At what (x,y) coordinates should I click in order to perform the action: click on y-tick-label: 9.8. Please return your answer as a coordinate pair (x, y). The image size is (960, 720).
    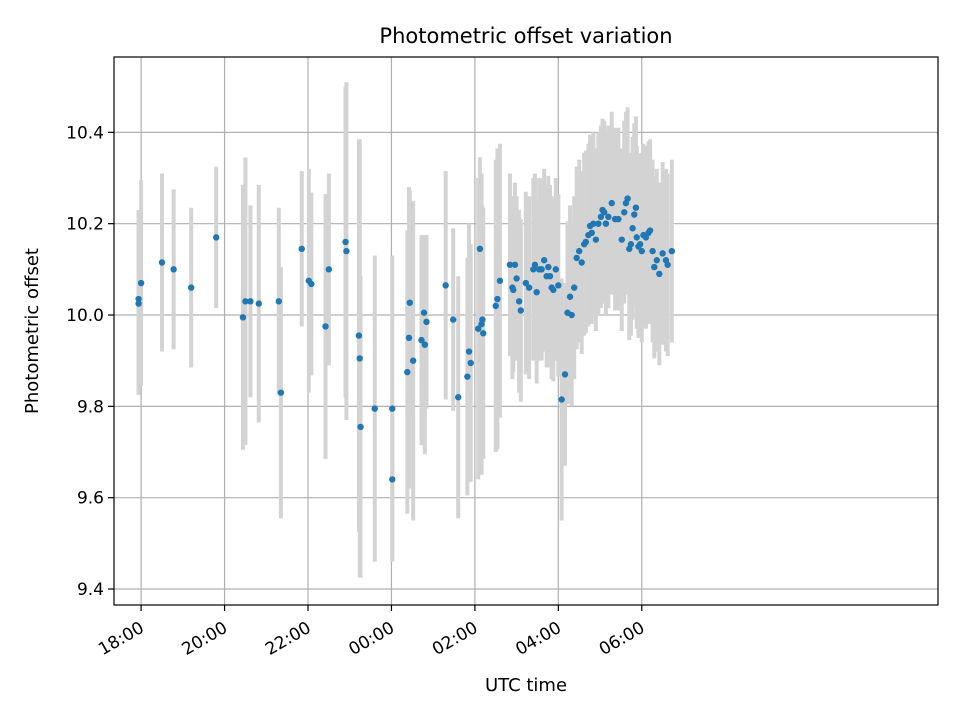
    Looking at the image, I should click on (90, 407).